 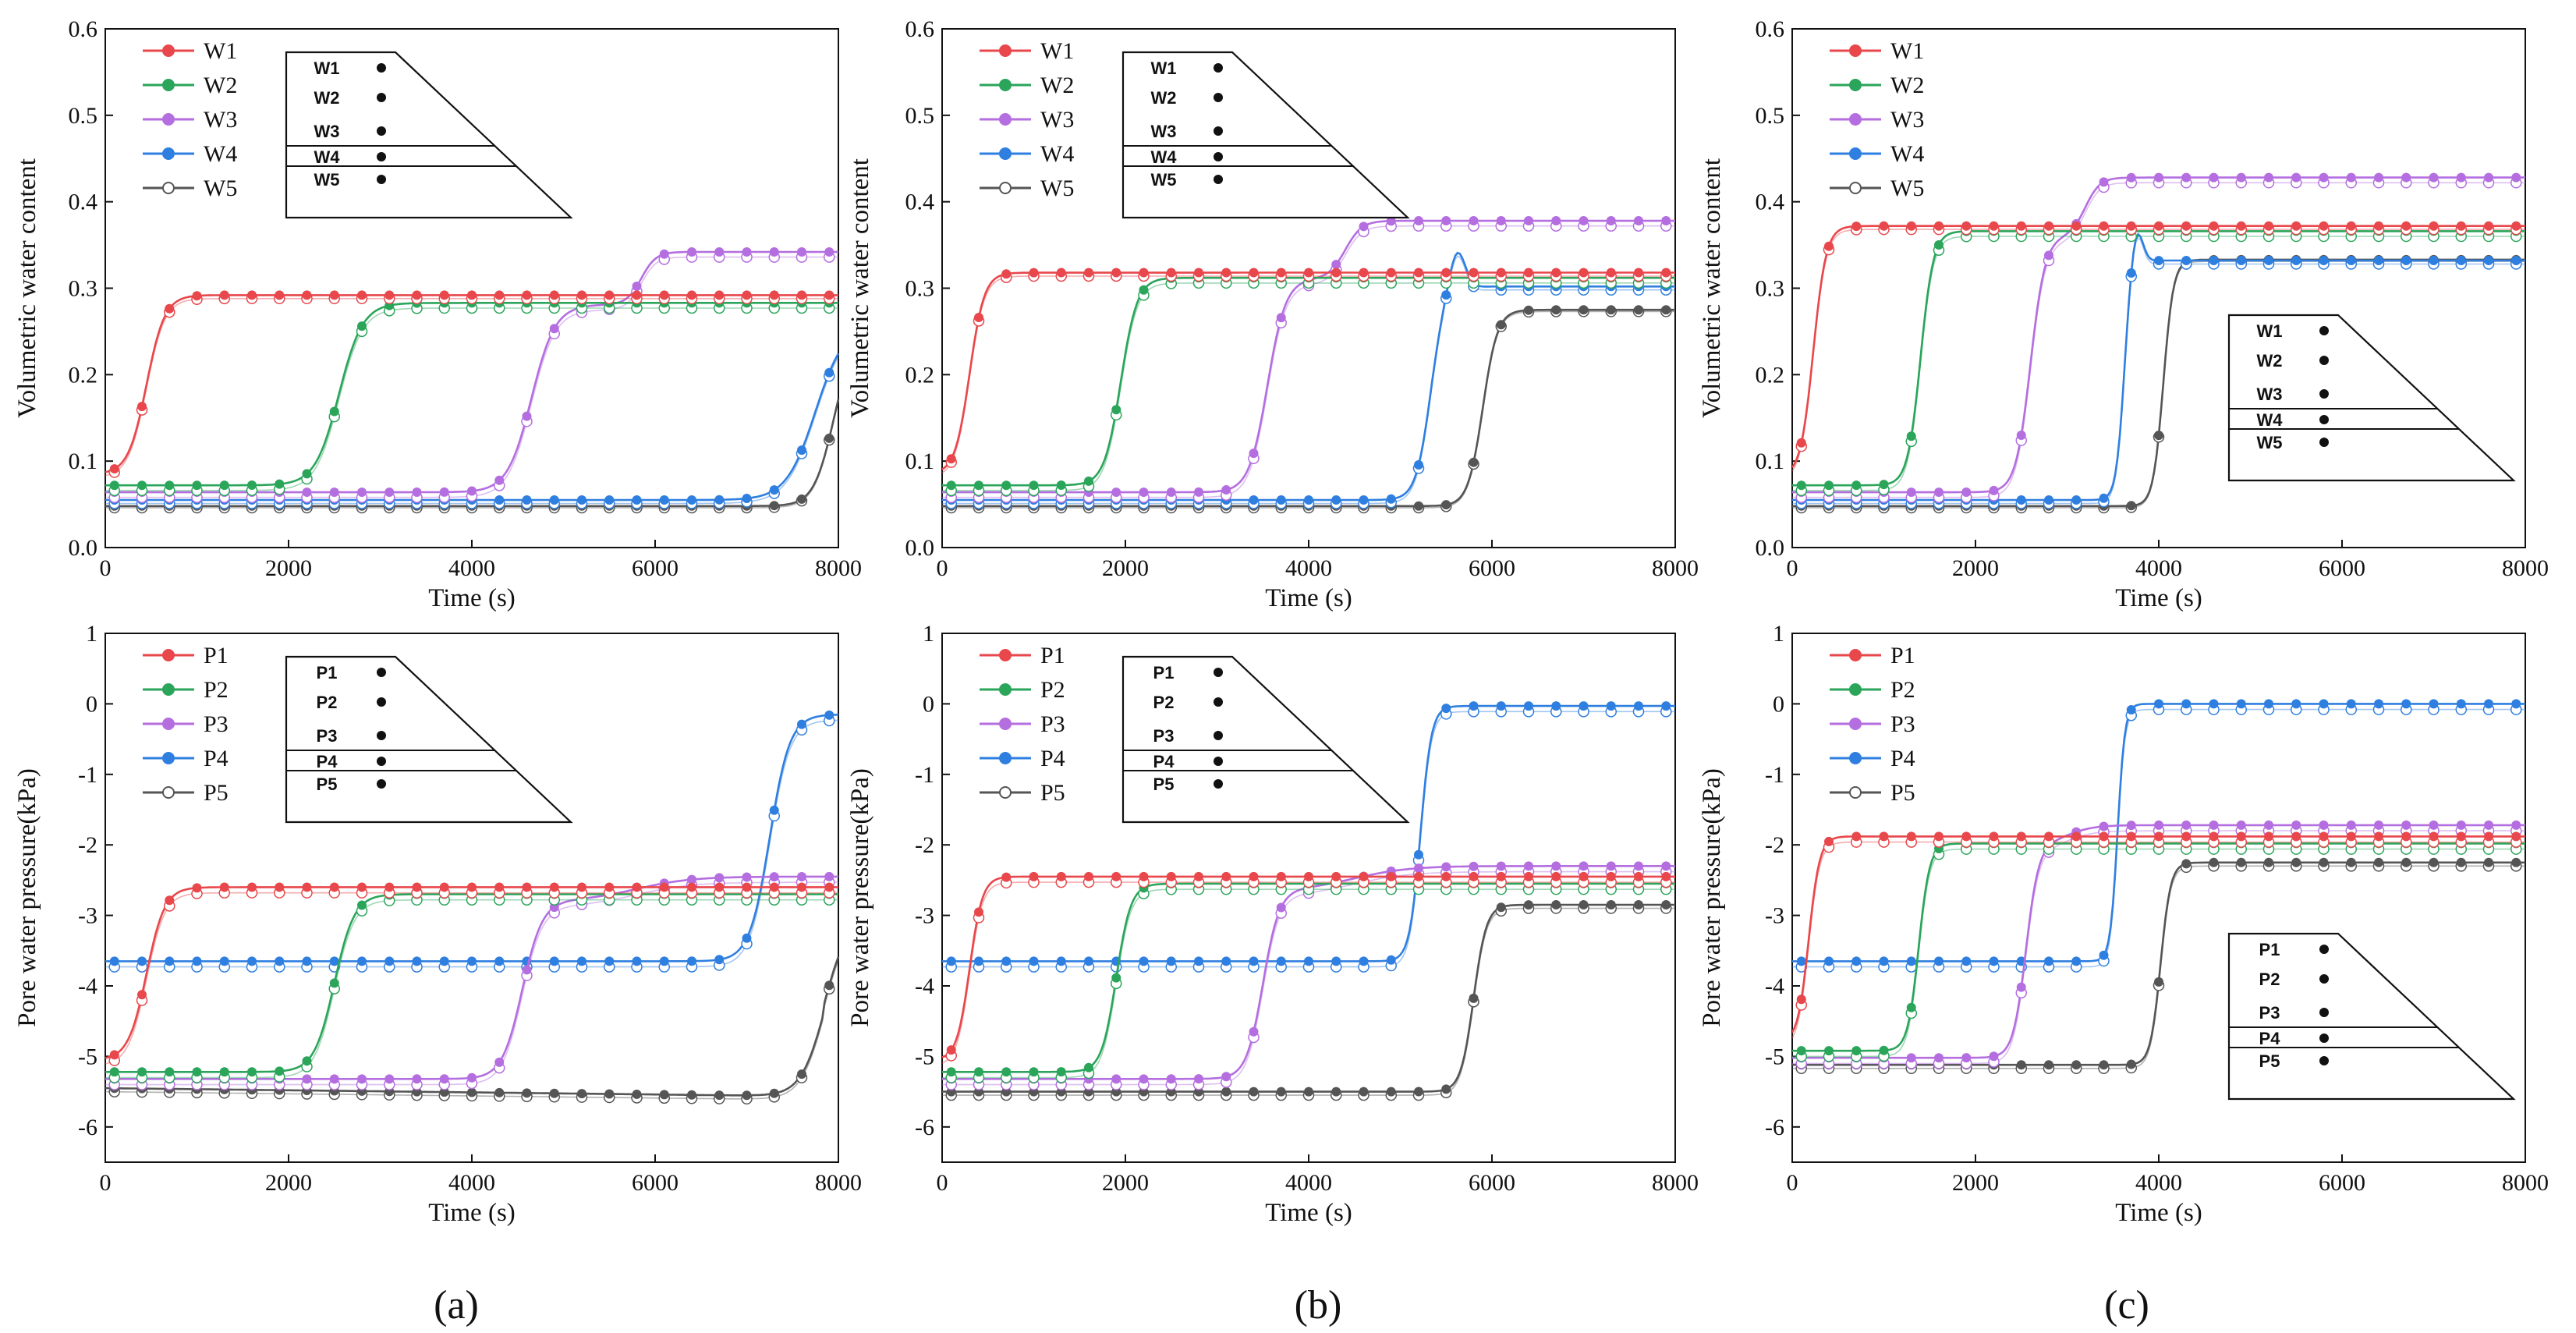 What do you see at coordinates (87, 916) in the screenshot?
I see `y-tick-label: -3` at bounding box center [87, 916].